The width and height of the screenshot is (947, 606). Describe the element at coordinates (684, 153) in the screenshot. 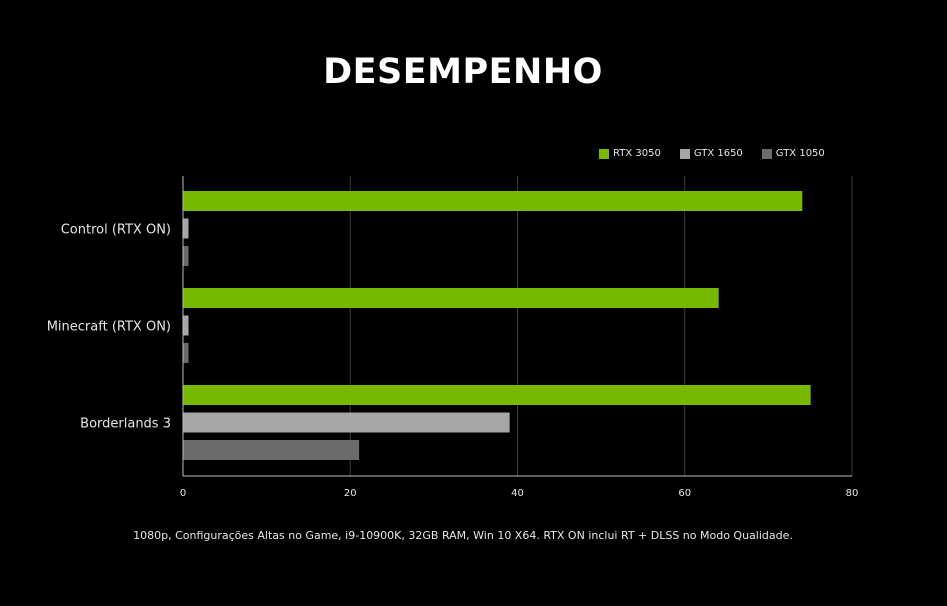

I see `legend-swatch-gtx1650` at that location.